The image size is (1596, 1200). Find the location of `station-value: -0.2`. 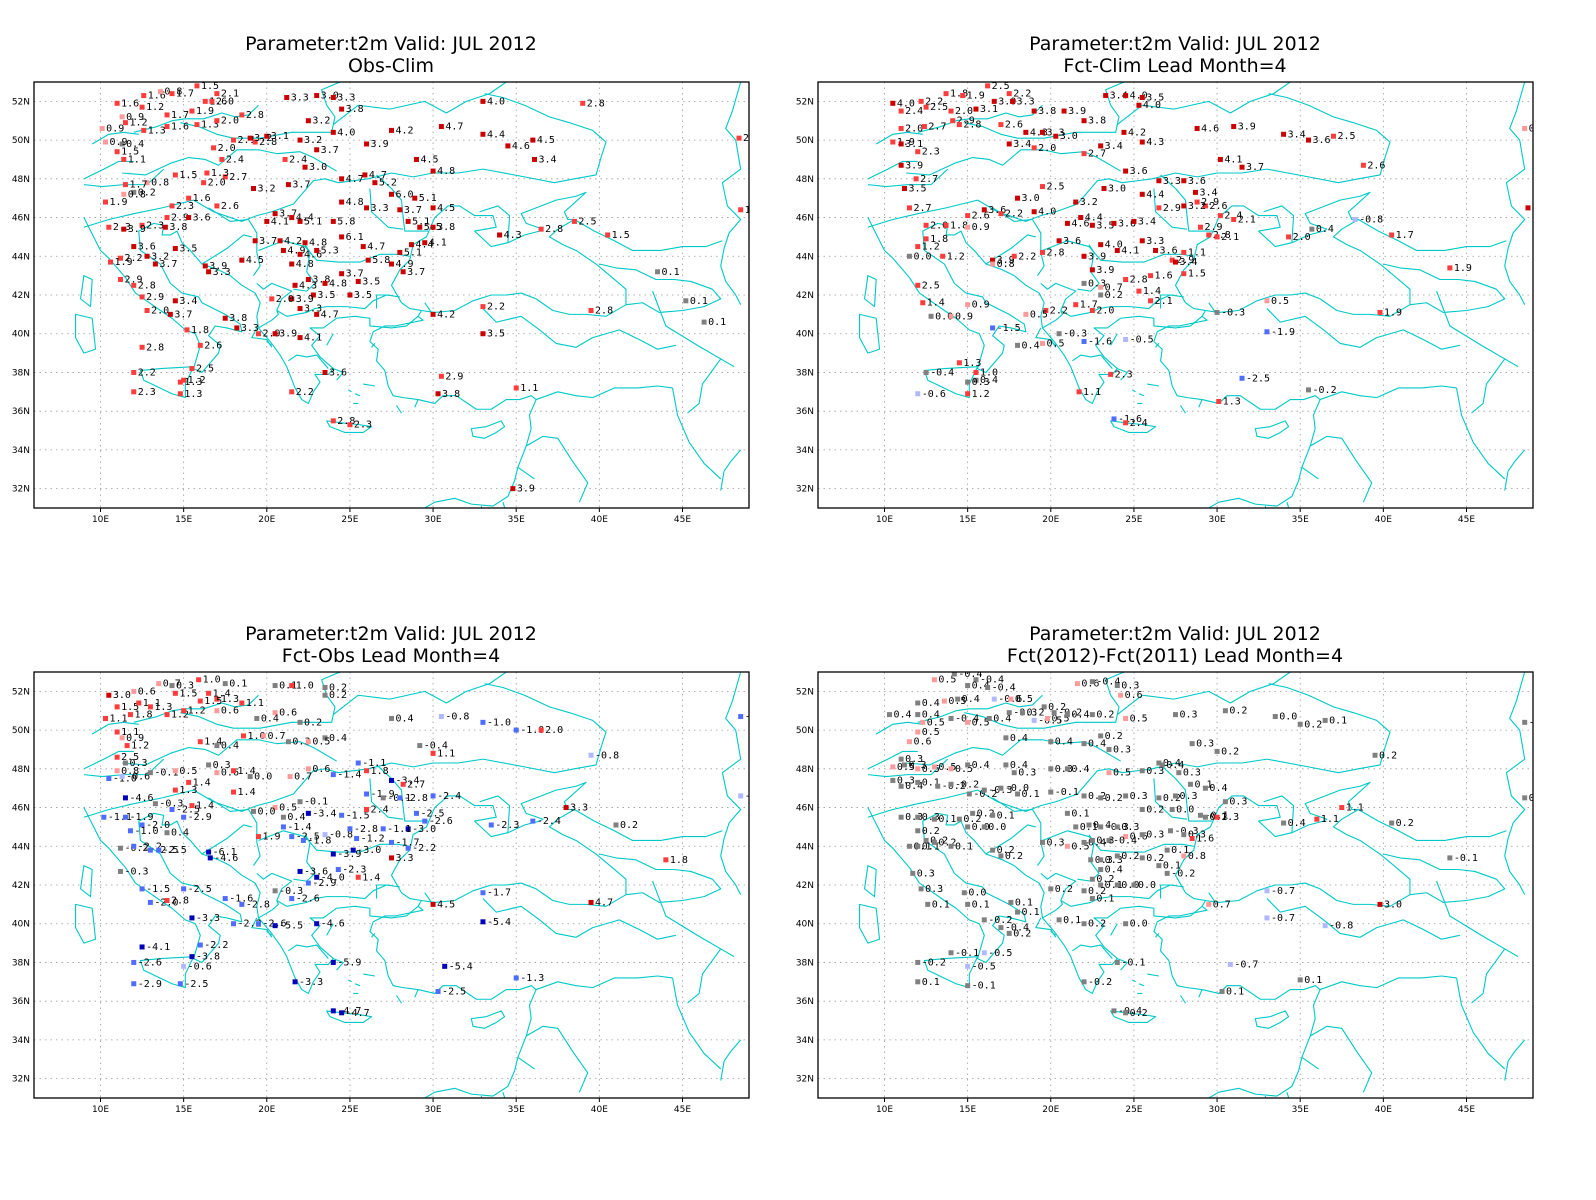

station-value: -0.2 is located at coordinates (954, 786).